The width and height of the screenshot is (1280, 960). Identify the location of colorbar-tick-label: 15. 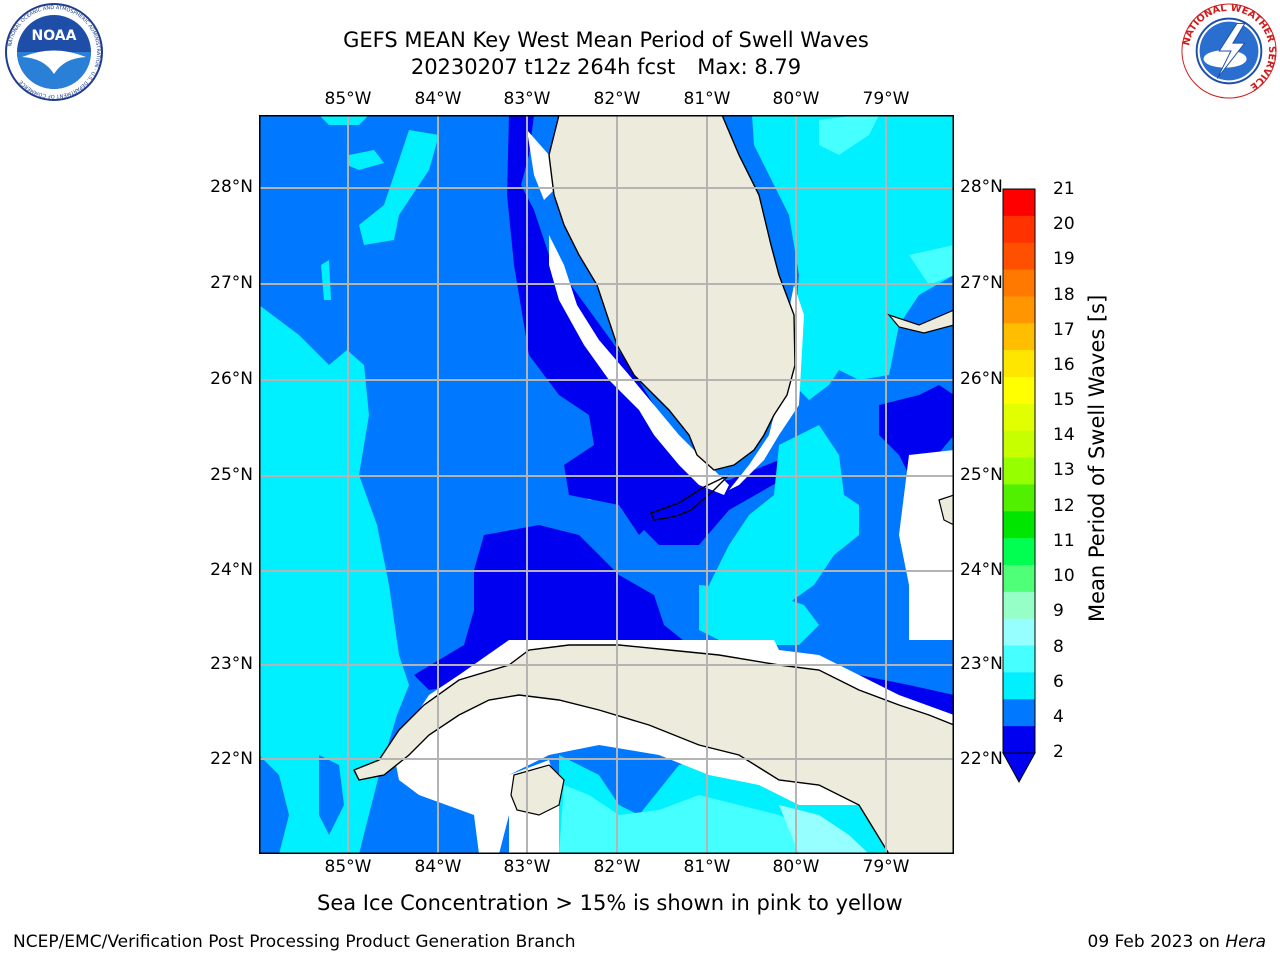
(1064, 400).